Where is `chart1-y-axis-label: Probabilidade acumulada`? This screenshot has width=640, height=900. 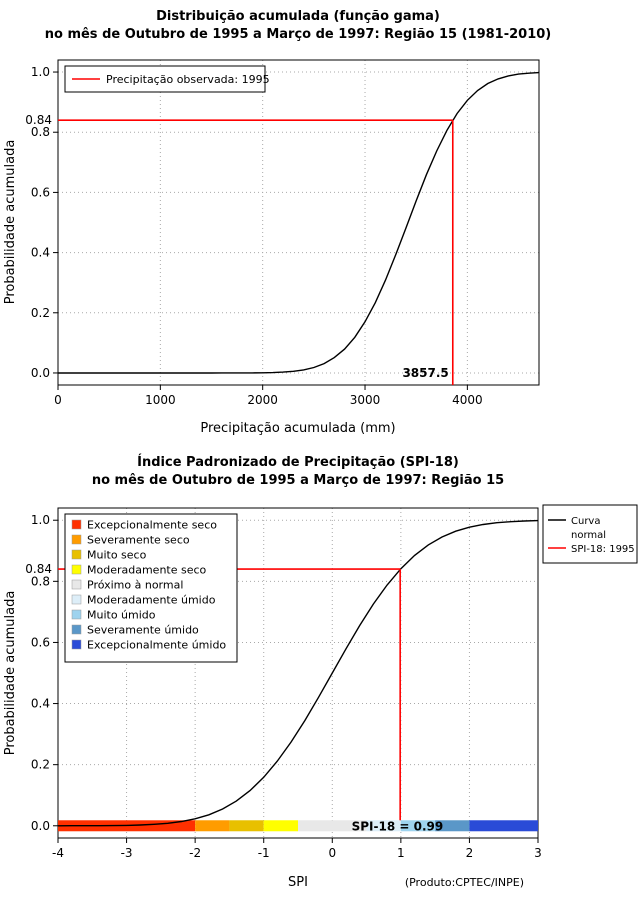 chart1-y-axis-label: Probabilidade acumulada is located at coordinates (10, 222).